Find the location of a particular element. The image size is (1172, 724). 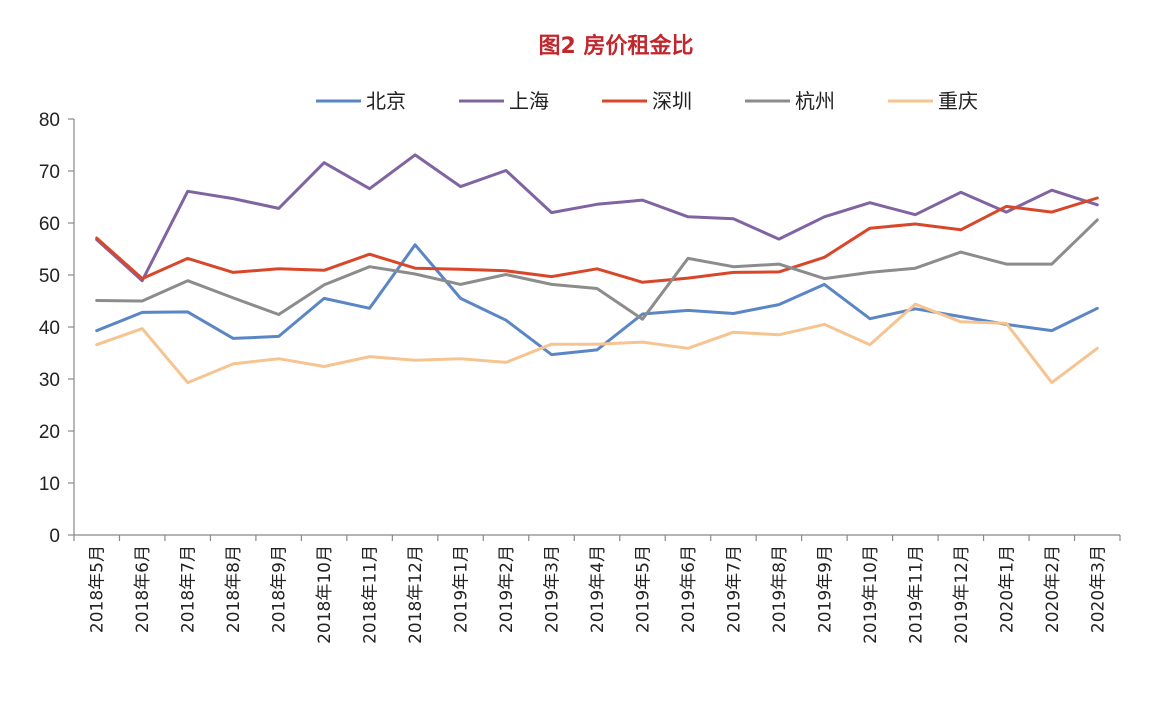

x-tick-label: 2019年5月 is located at coordinates (643, 589).